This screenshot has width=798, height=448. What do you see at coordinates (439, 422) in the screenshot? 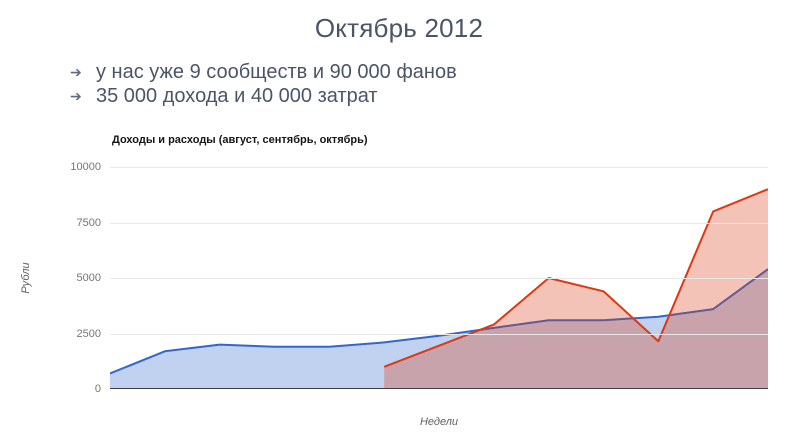
I see `x-axis-label: Недели` at bounding box center [439, 422].